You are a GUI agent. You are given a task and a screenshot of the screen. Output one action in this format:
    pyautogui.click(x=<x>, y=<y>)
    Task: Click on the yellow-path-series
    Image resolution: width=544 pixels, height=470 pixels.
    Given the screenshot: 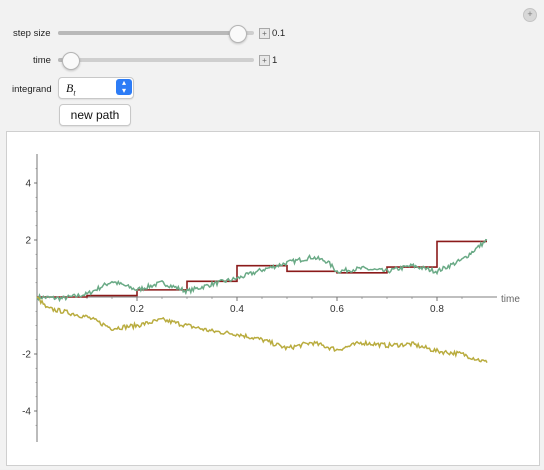 What is the action you would take?
    pyautogui.click(x=262, y=329)
    